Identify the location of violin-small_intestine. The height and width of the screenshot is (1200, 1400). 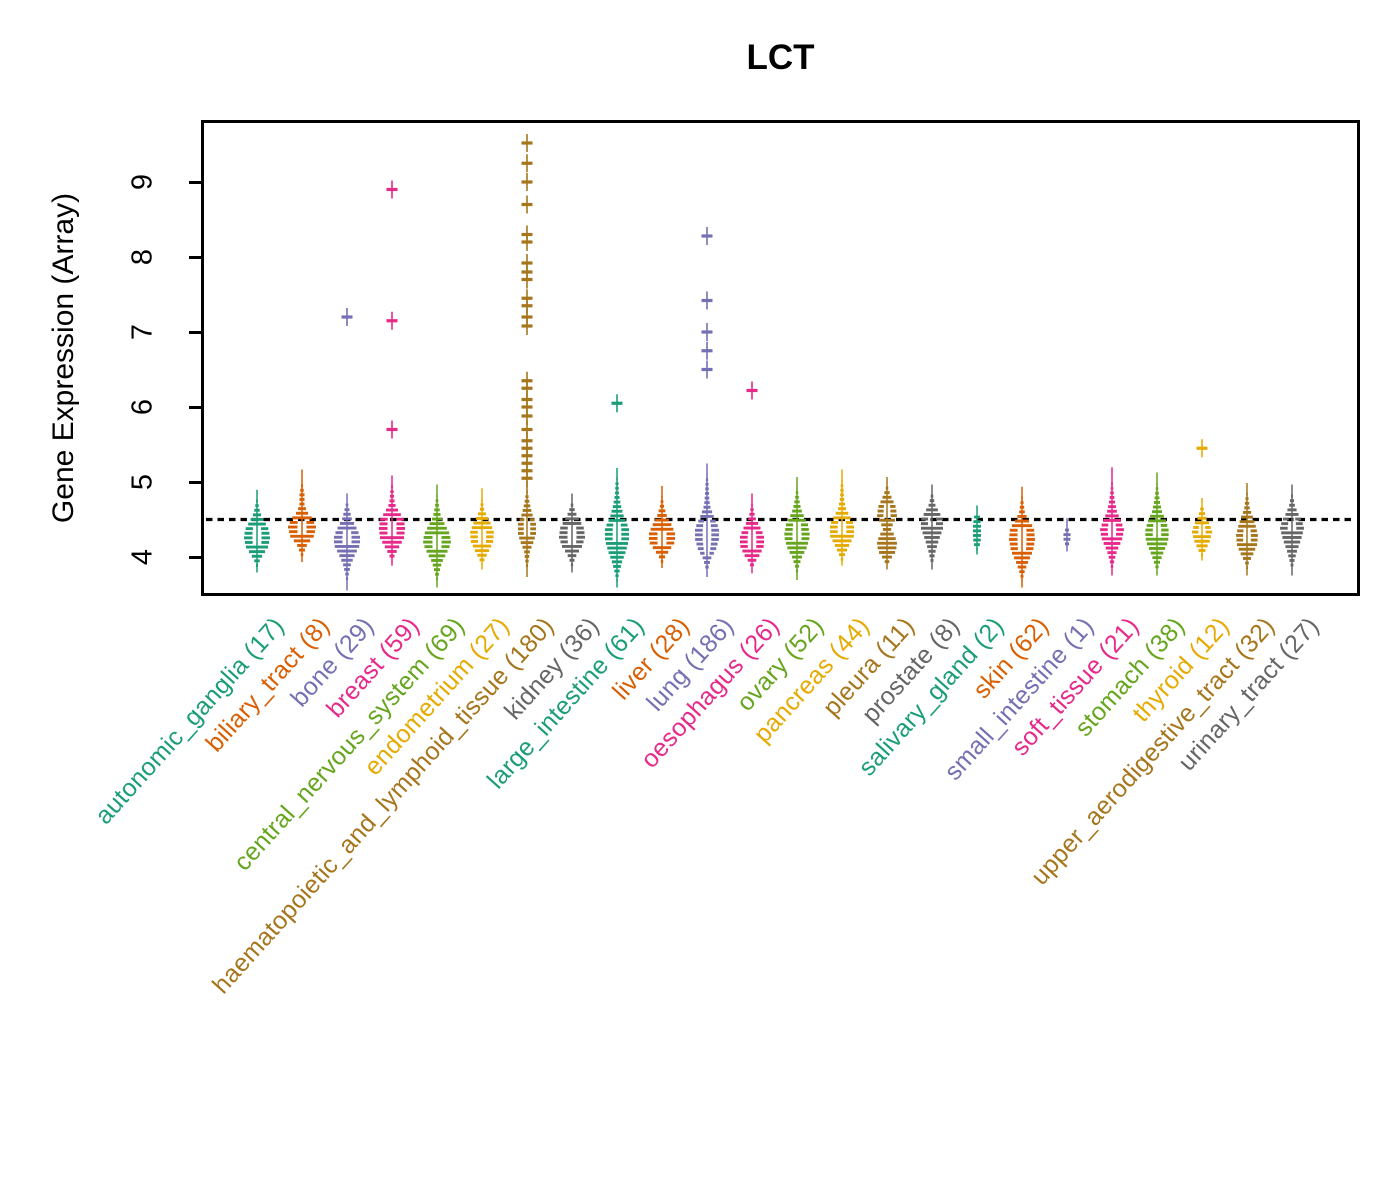
(1067, 535).